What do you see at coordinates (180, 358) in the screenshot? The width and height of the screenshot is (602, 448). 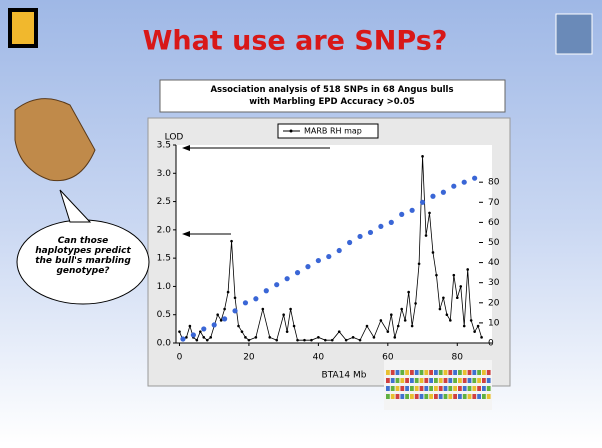 I see `x-tick-label: 0` at bounding box center [180, 358].